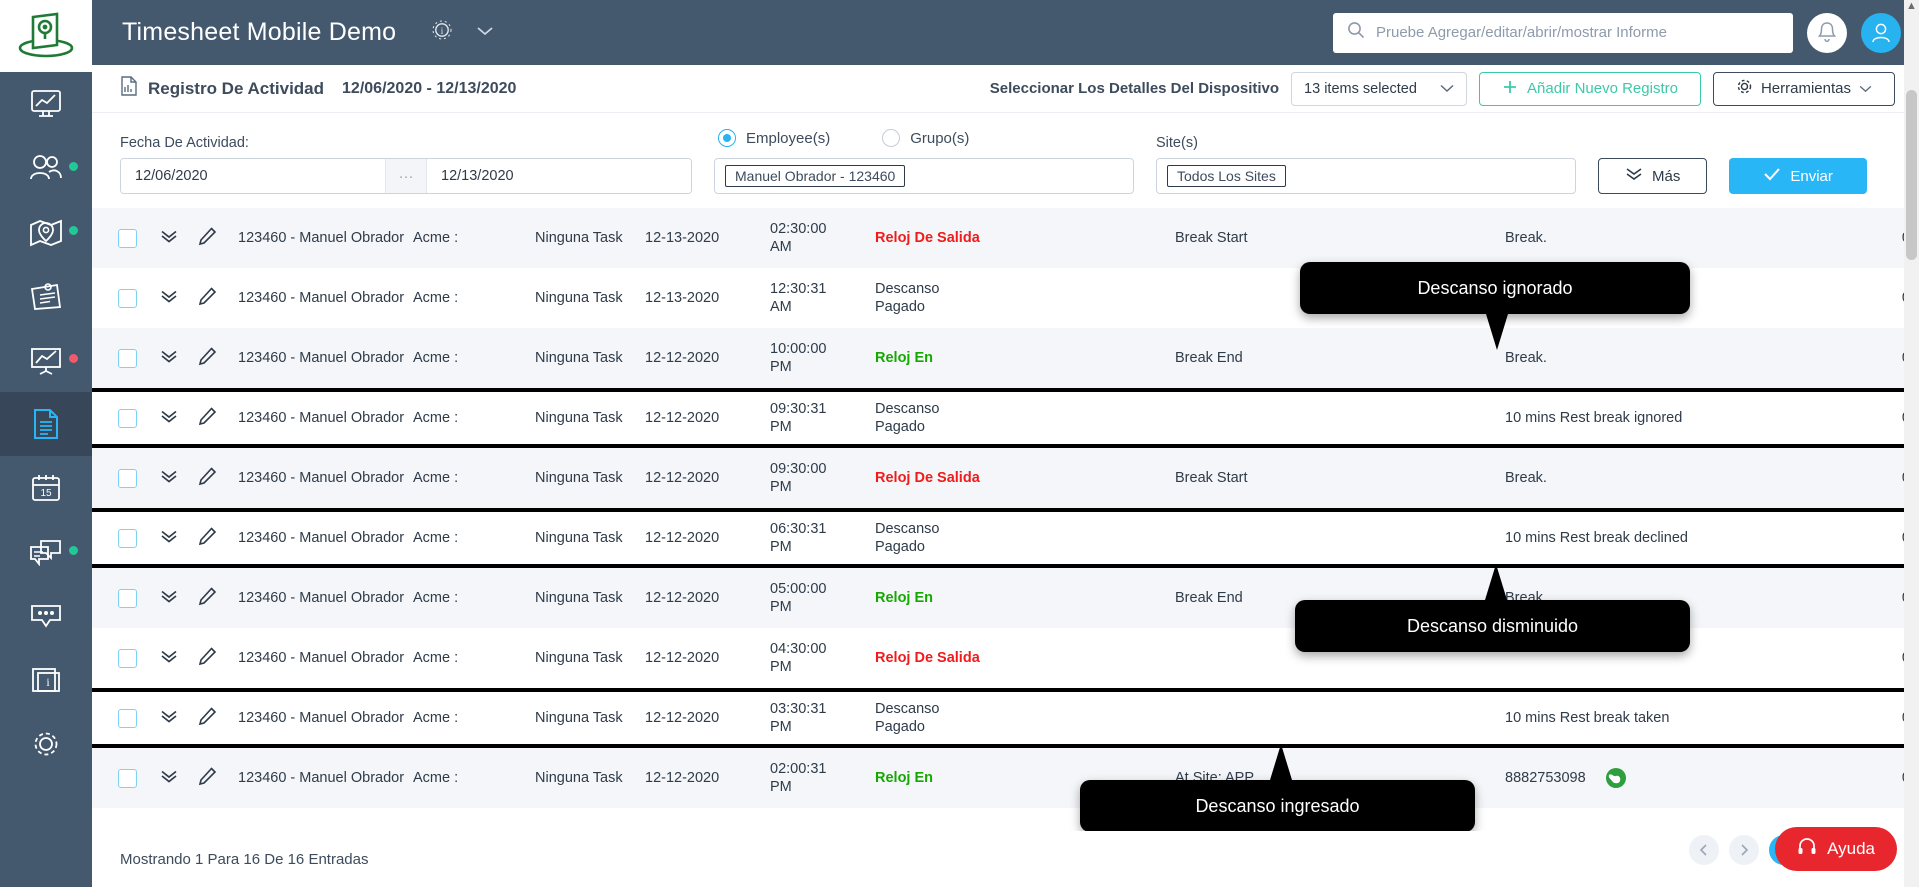  What do you see at coordinates (925, 138) in the screenshot?
I see `radio-groups: Grupo(s)` at bounding box center [925, 138].